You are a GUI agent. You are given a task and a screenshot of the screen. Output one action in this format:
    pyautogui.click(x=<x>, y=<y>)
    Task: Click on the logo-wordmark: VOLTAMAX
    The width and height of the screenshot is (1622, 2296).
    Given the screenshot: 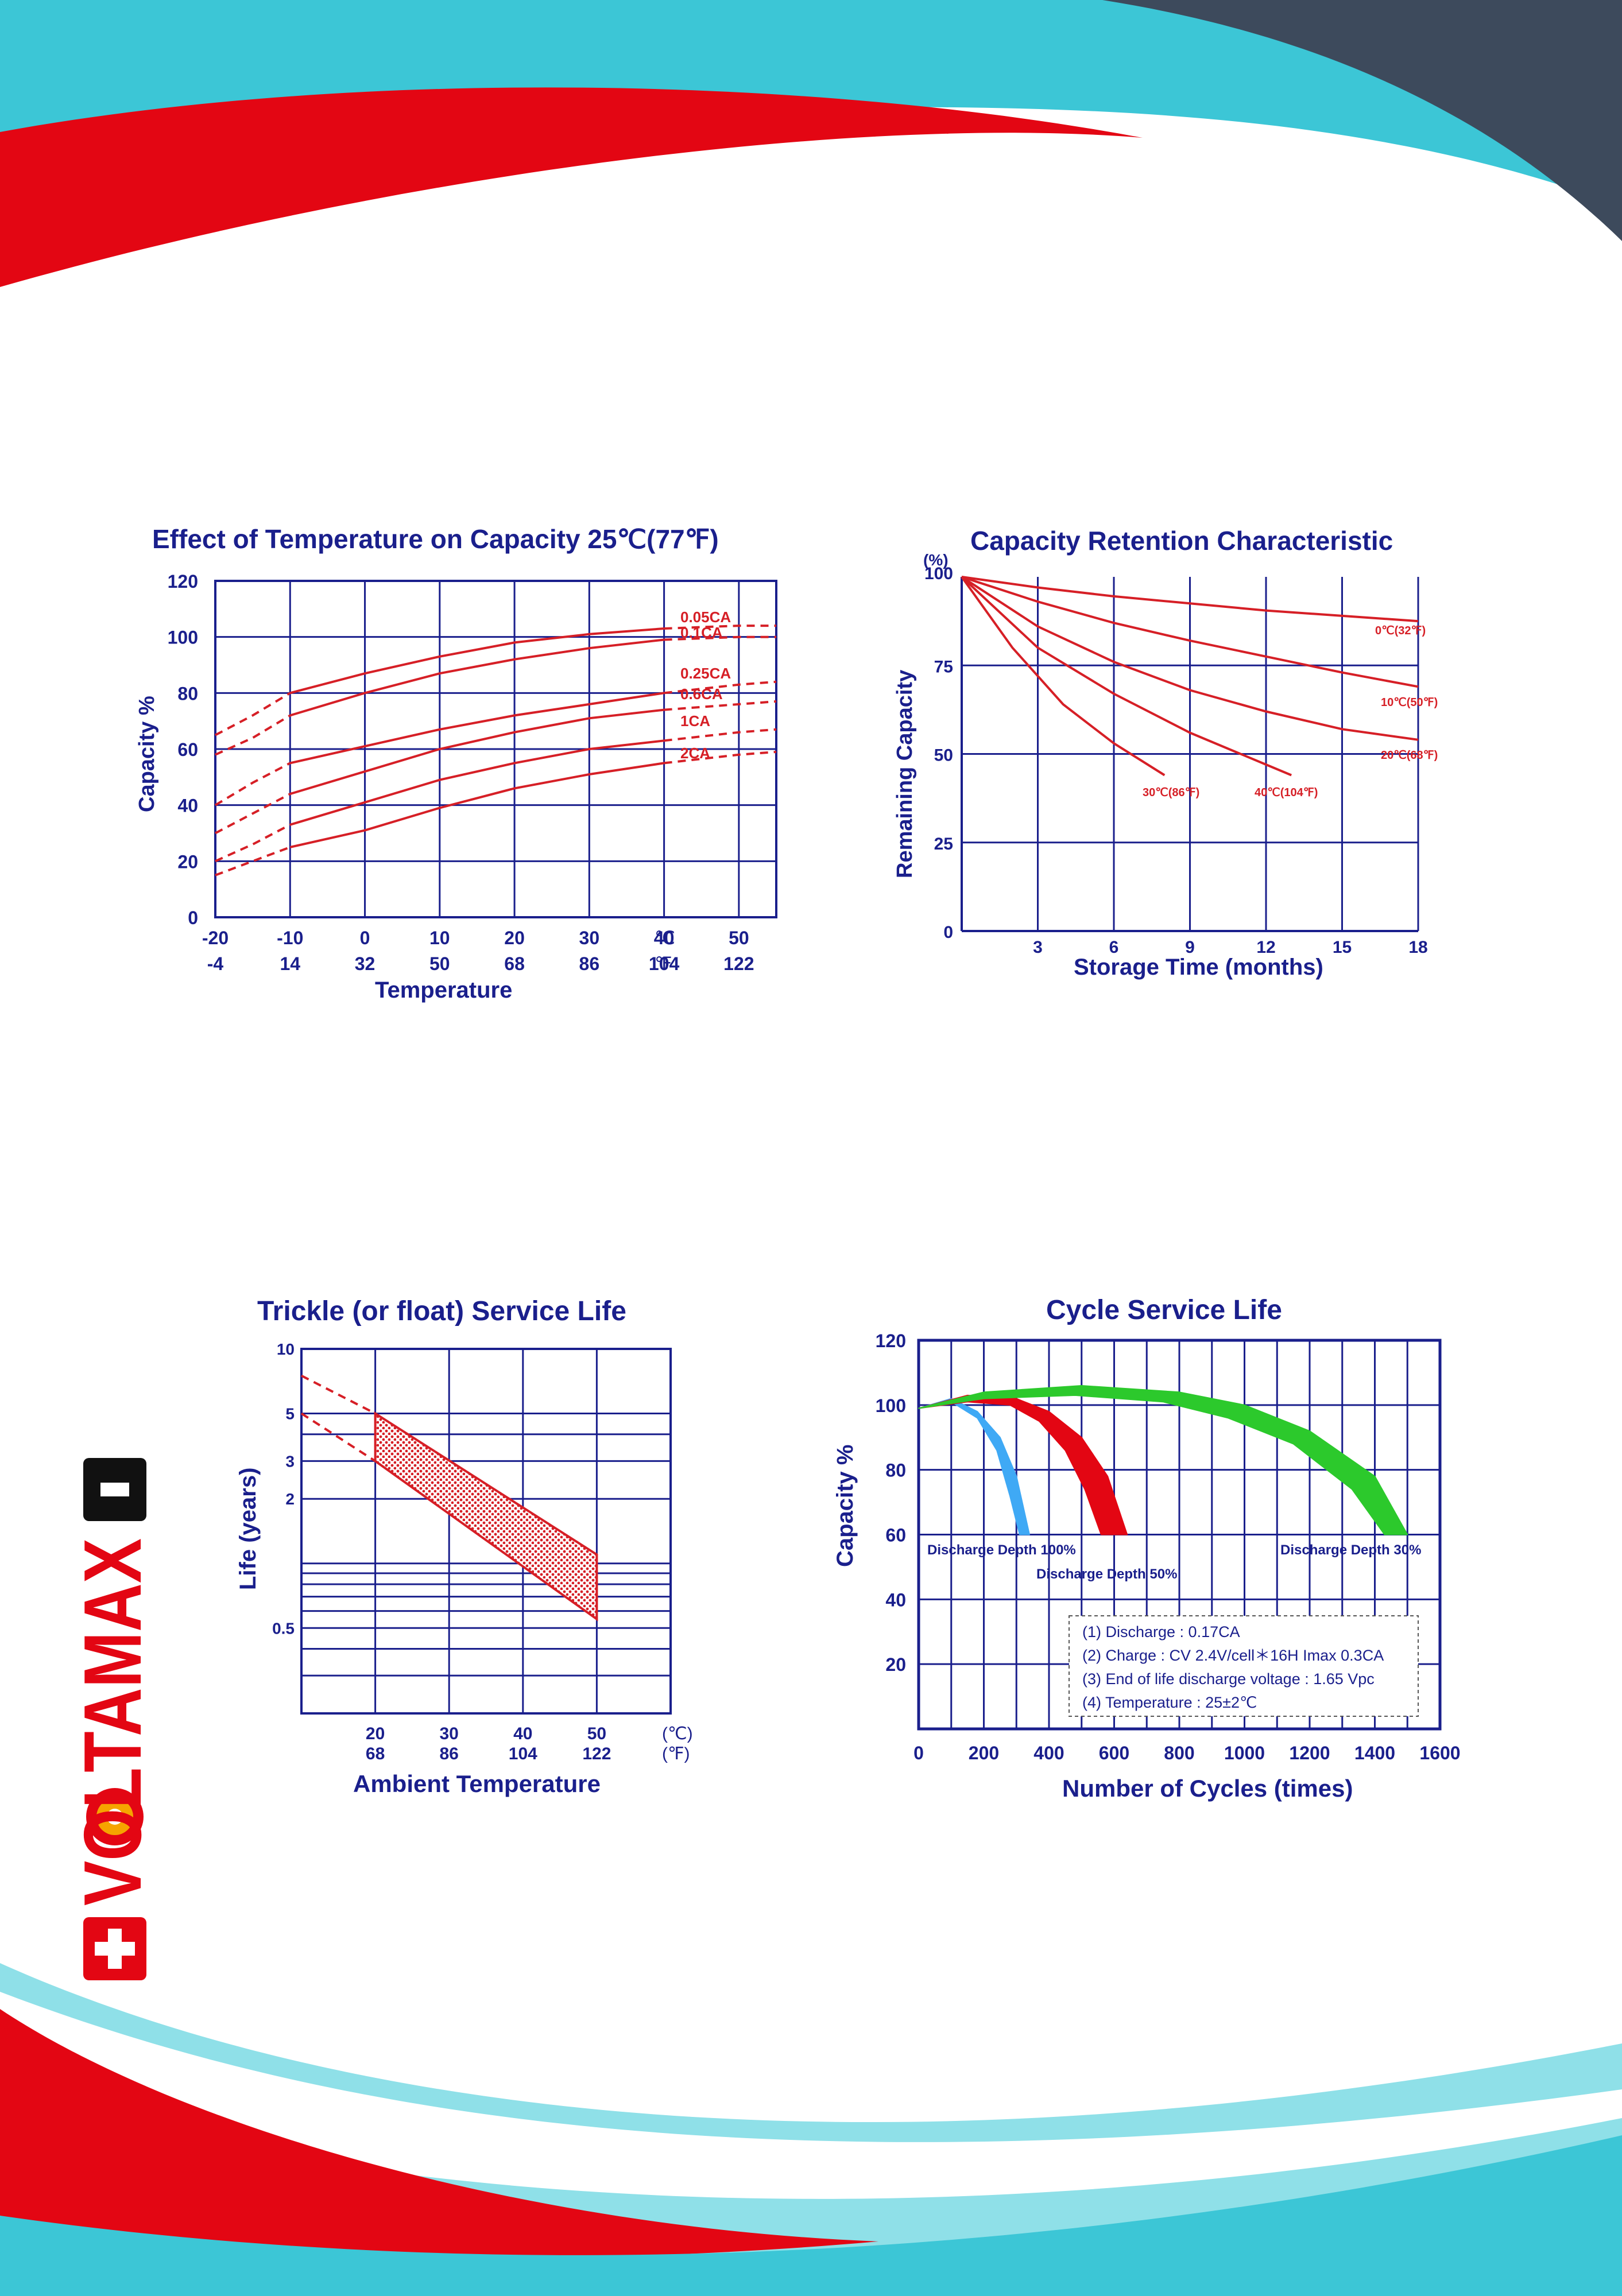 What is the action you would take?
    pyautogui.click(x=112, y=1722)
    